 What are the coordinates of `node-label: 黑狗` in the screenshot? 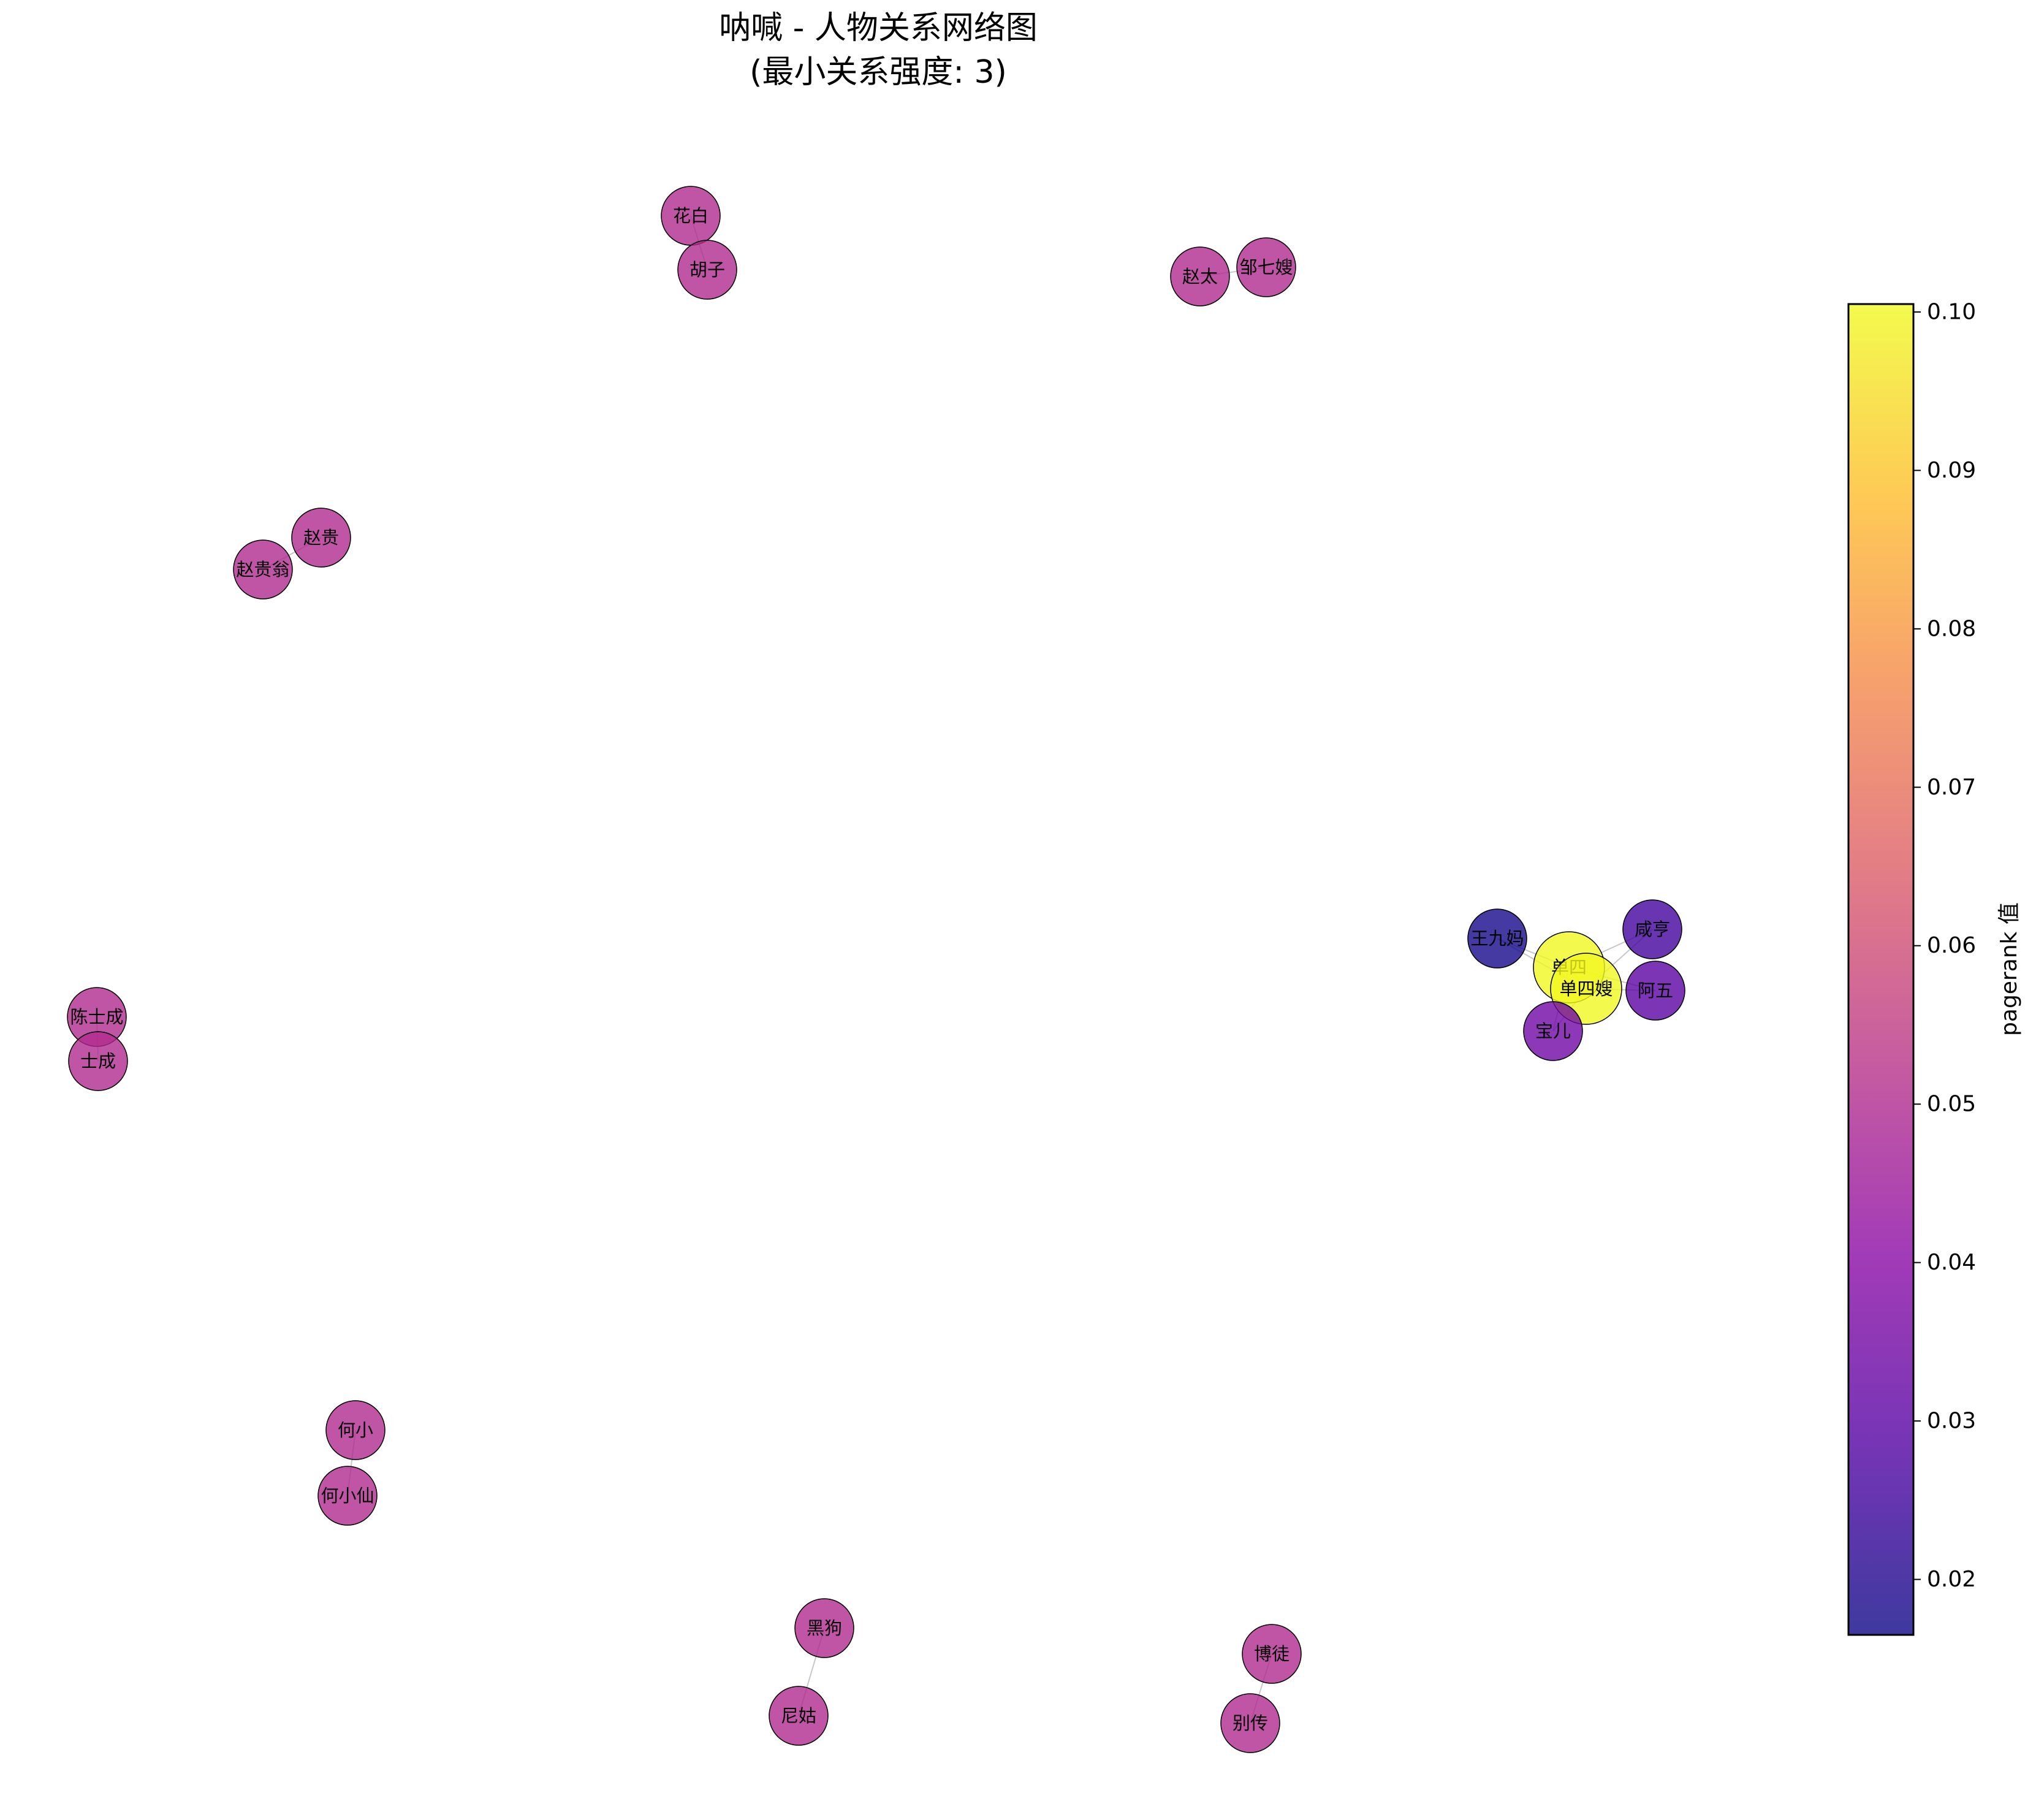 It's located at (824, 1628).